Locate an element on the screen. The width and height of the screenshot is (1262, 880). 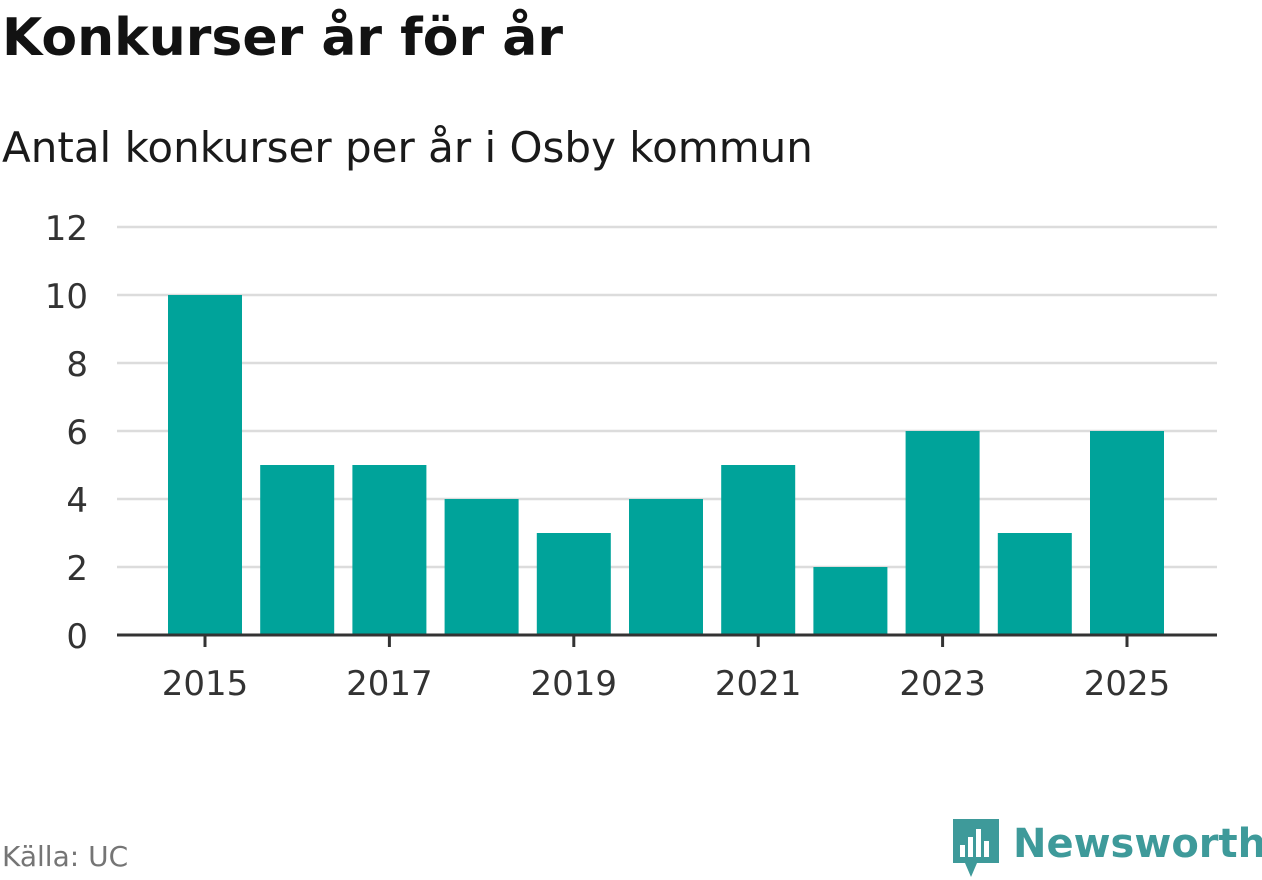
brand-name: Newsworthy is located at coordinates (1137, 844).